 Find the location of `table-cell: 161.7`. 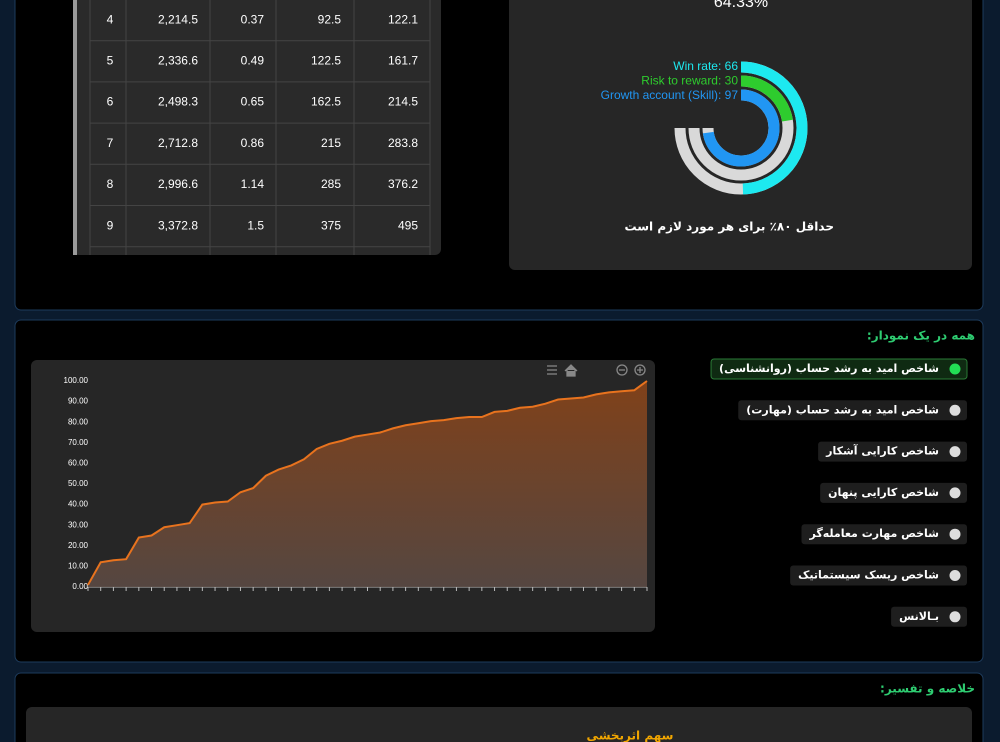

table-cell: 161.7 is located at coordinates (403, 60).